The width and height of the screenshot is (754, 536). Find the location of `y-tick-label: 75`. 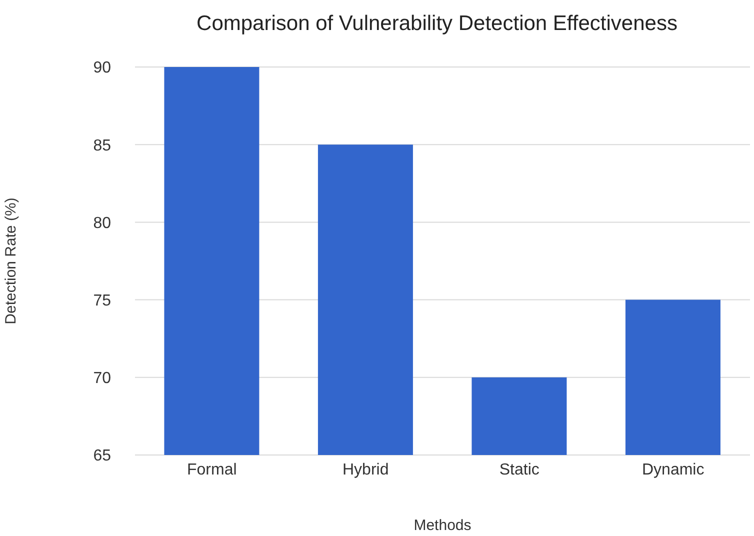

y-tick-label: 75 is located at coordinates (102, 301).